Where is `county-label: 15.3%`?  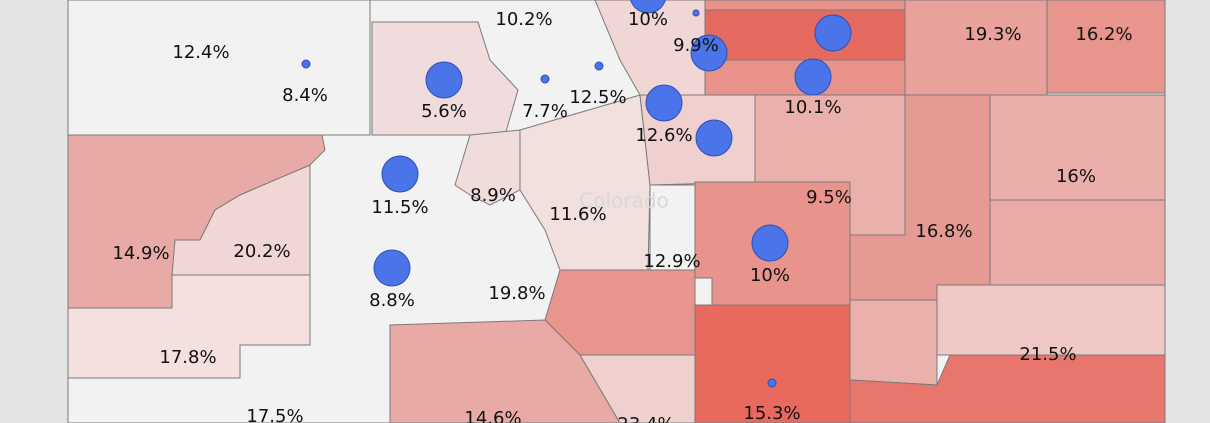
county-label: 15.3% is located at coordinates (771, 413).